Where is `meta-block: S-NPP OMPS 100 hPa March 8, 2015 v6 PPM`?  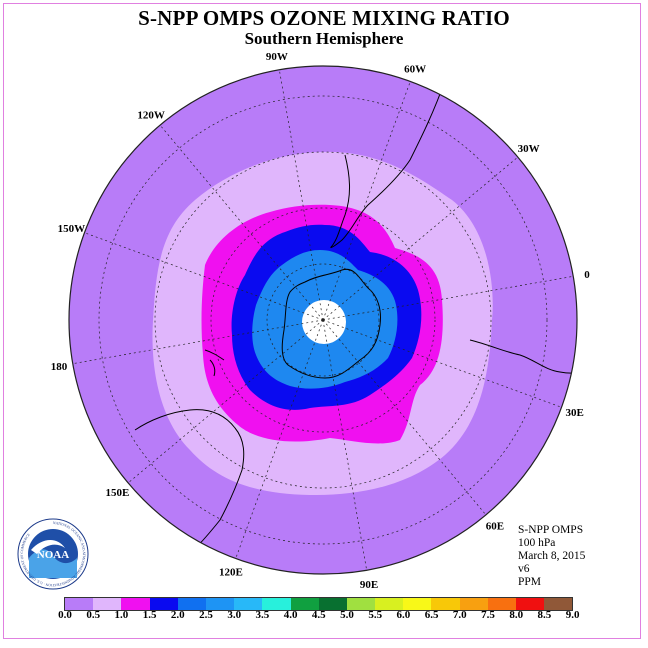 meta-block: S-NPP OMPS 100 hPa March 8, 2015 v6 PPM is located at coordinates (551, 556).